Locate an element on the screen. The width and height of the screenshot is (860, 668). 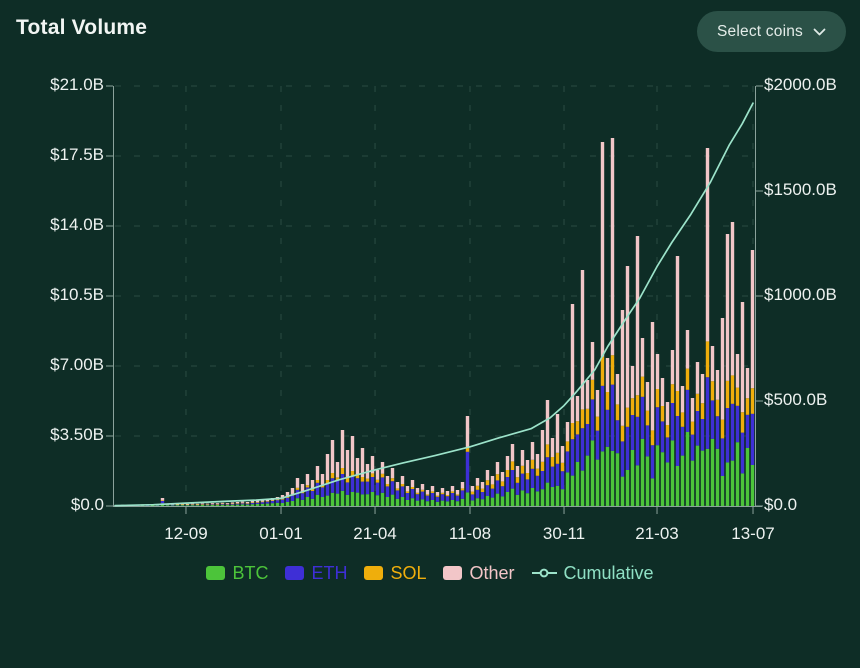
legend-item-cumulative: Cumulative is located at coordinates (592, 573).